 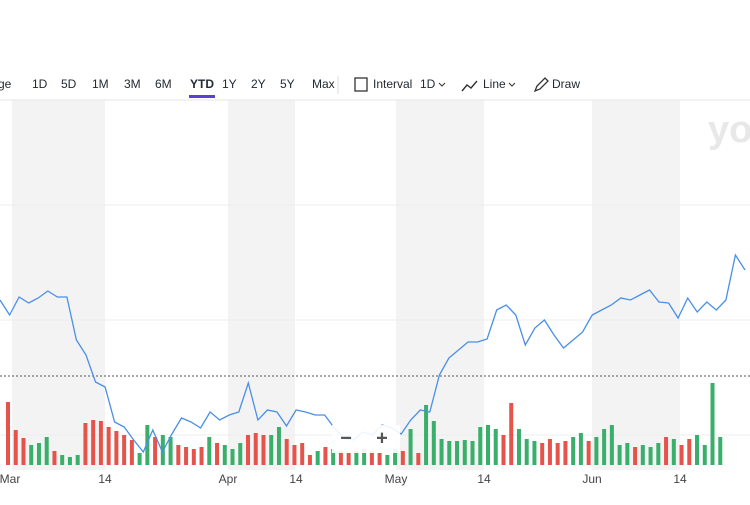 What do you see at coordinates (541, 85) in the screenshot?
I see `draw-icon` at bounding box center [541, 85].